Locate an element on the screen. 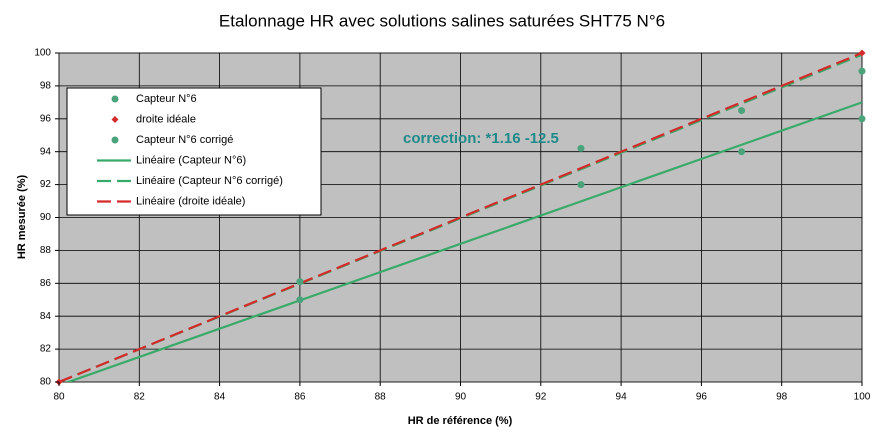  x-tick-label: 82 is located at coordinates (140, 397).